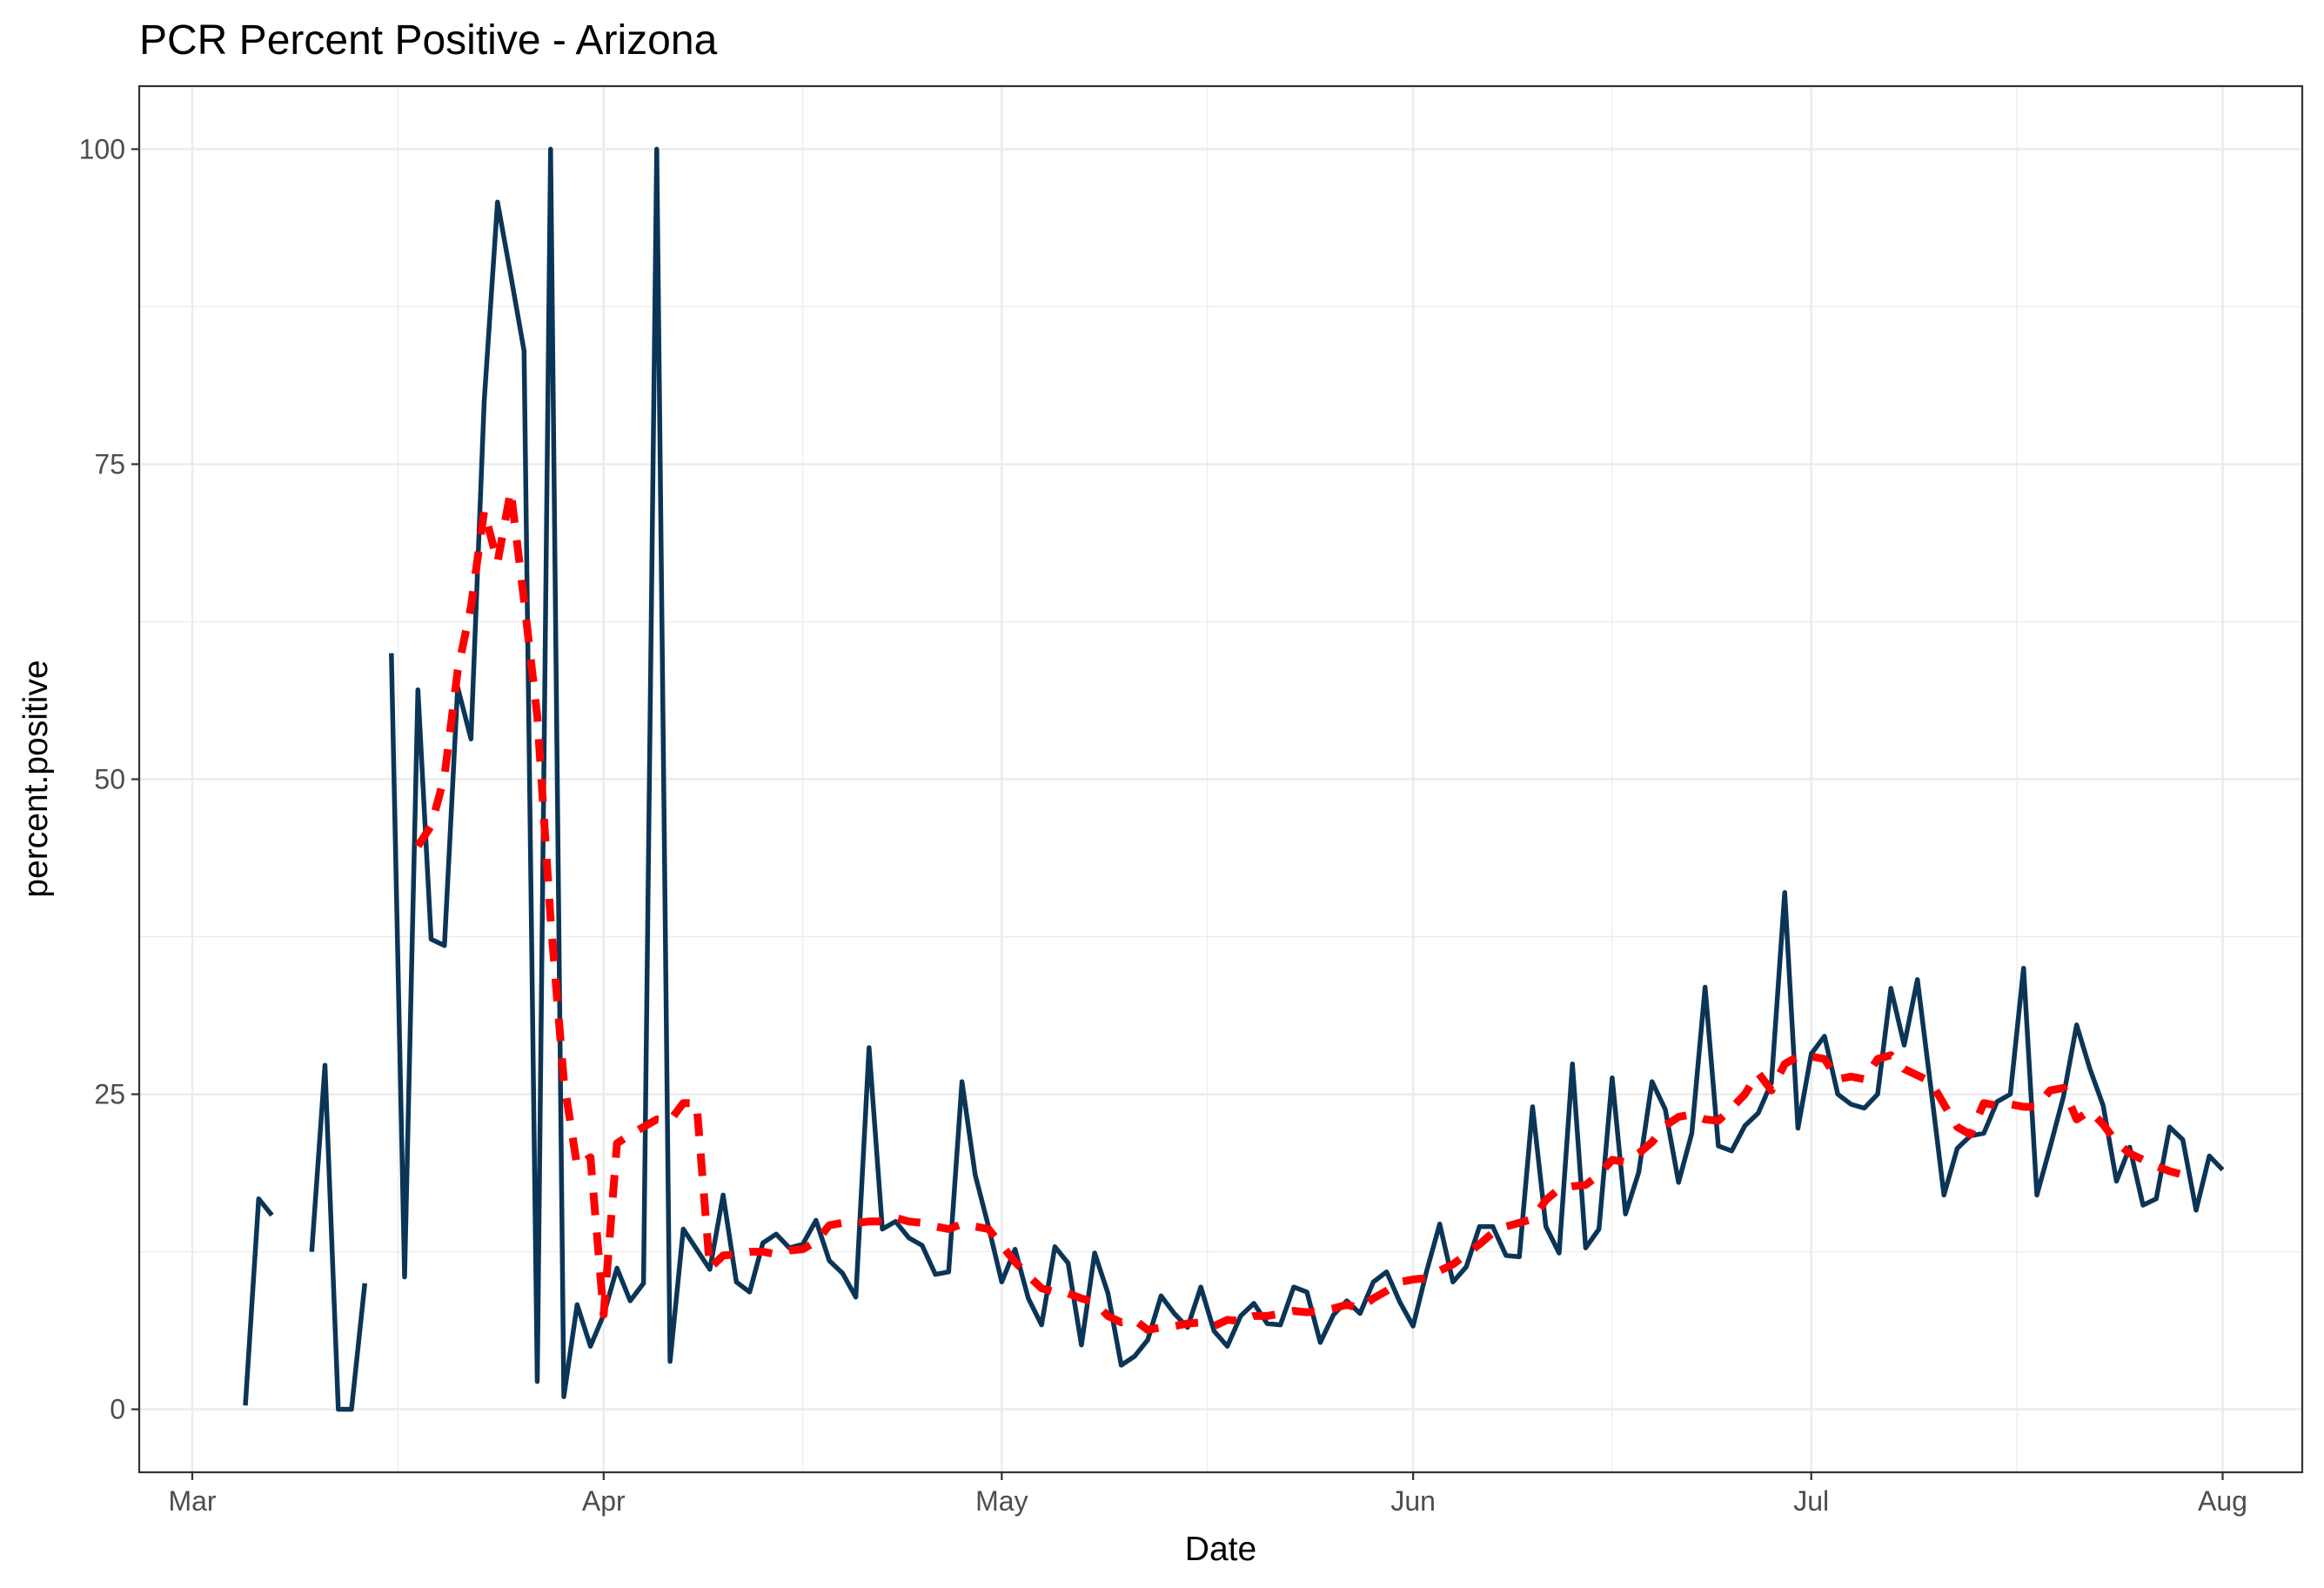 The width and height of the screenshot is (2324, 1588). I want to click on x-axis-title: Date, so click(1220, 1549).